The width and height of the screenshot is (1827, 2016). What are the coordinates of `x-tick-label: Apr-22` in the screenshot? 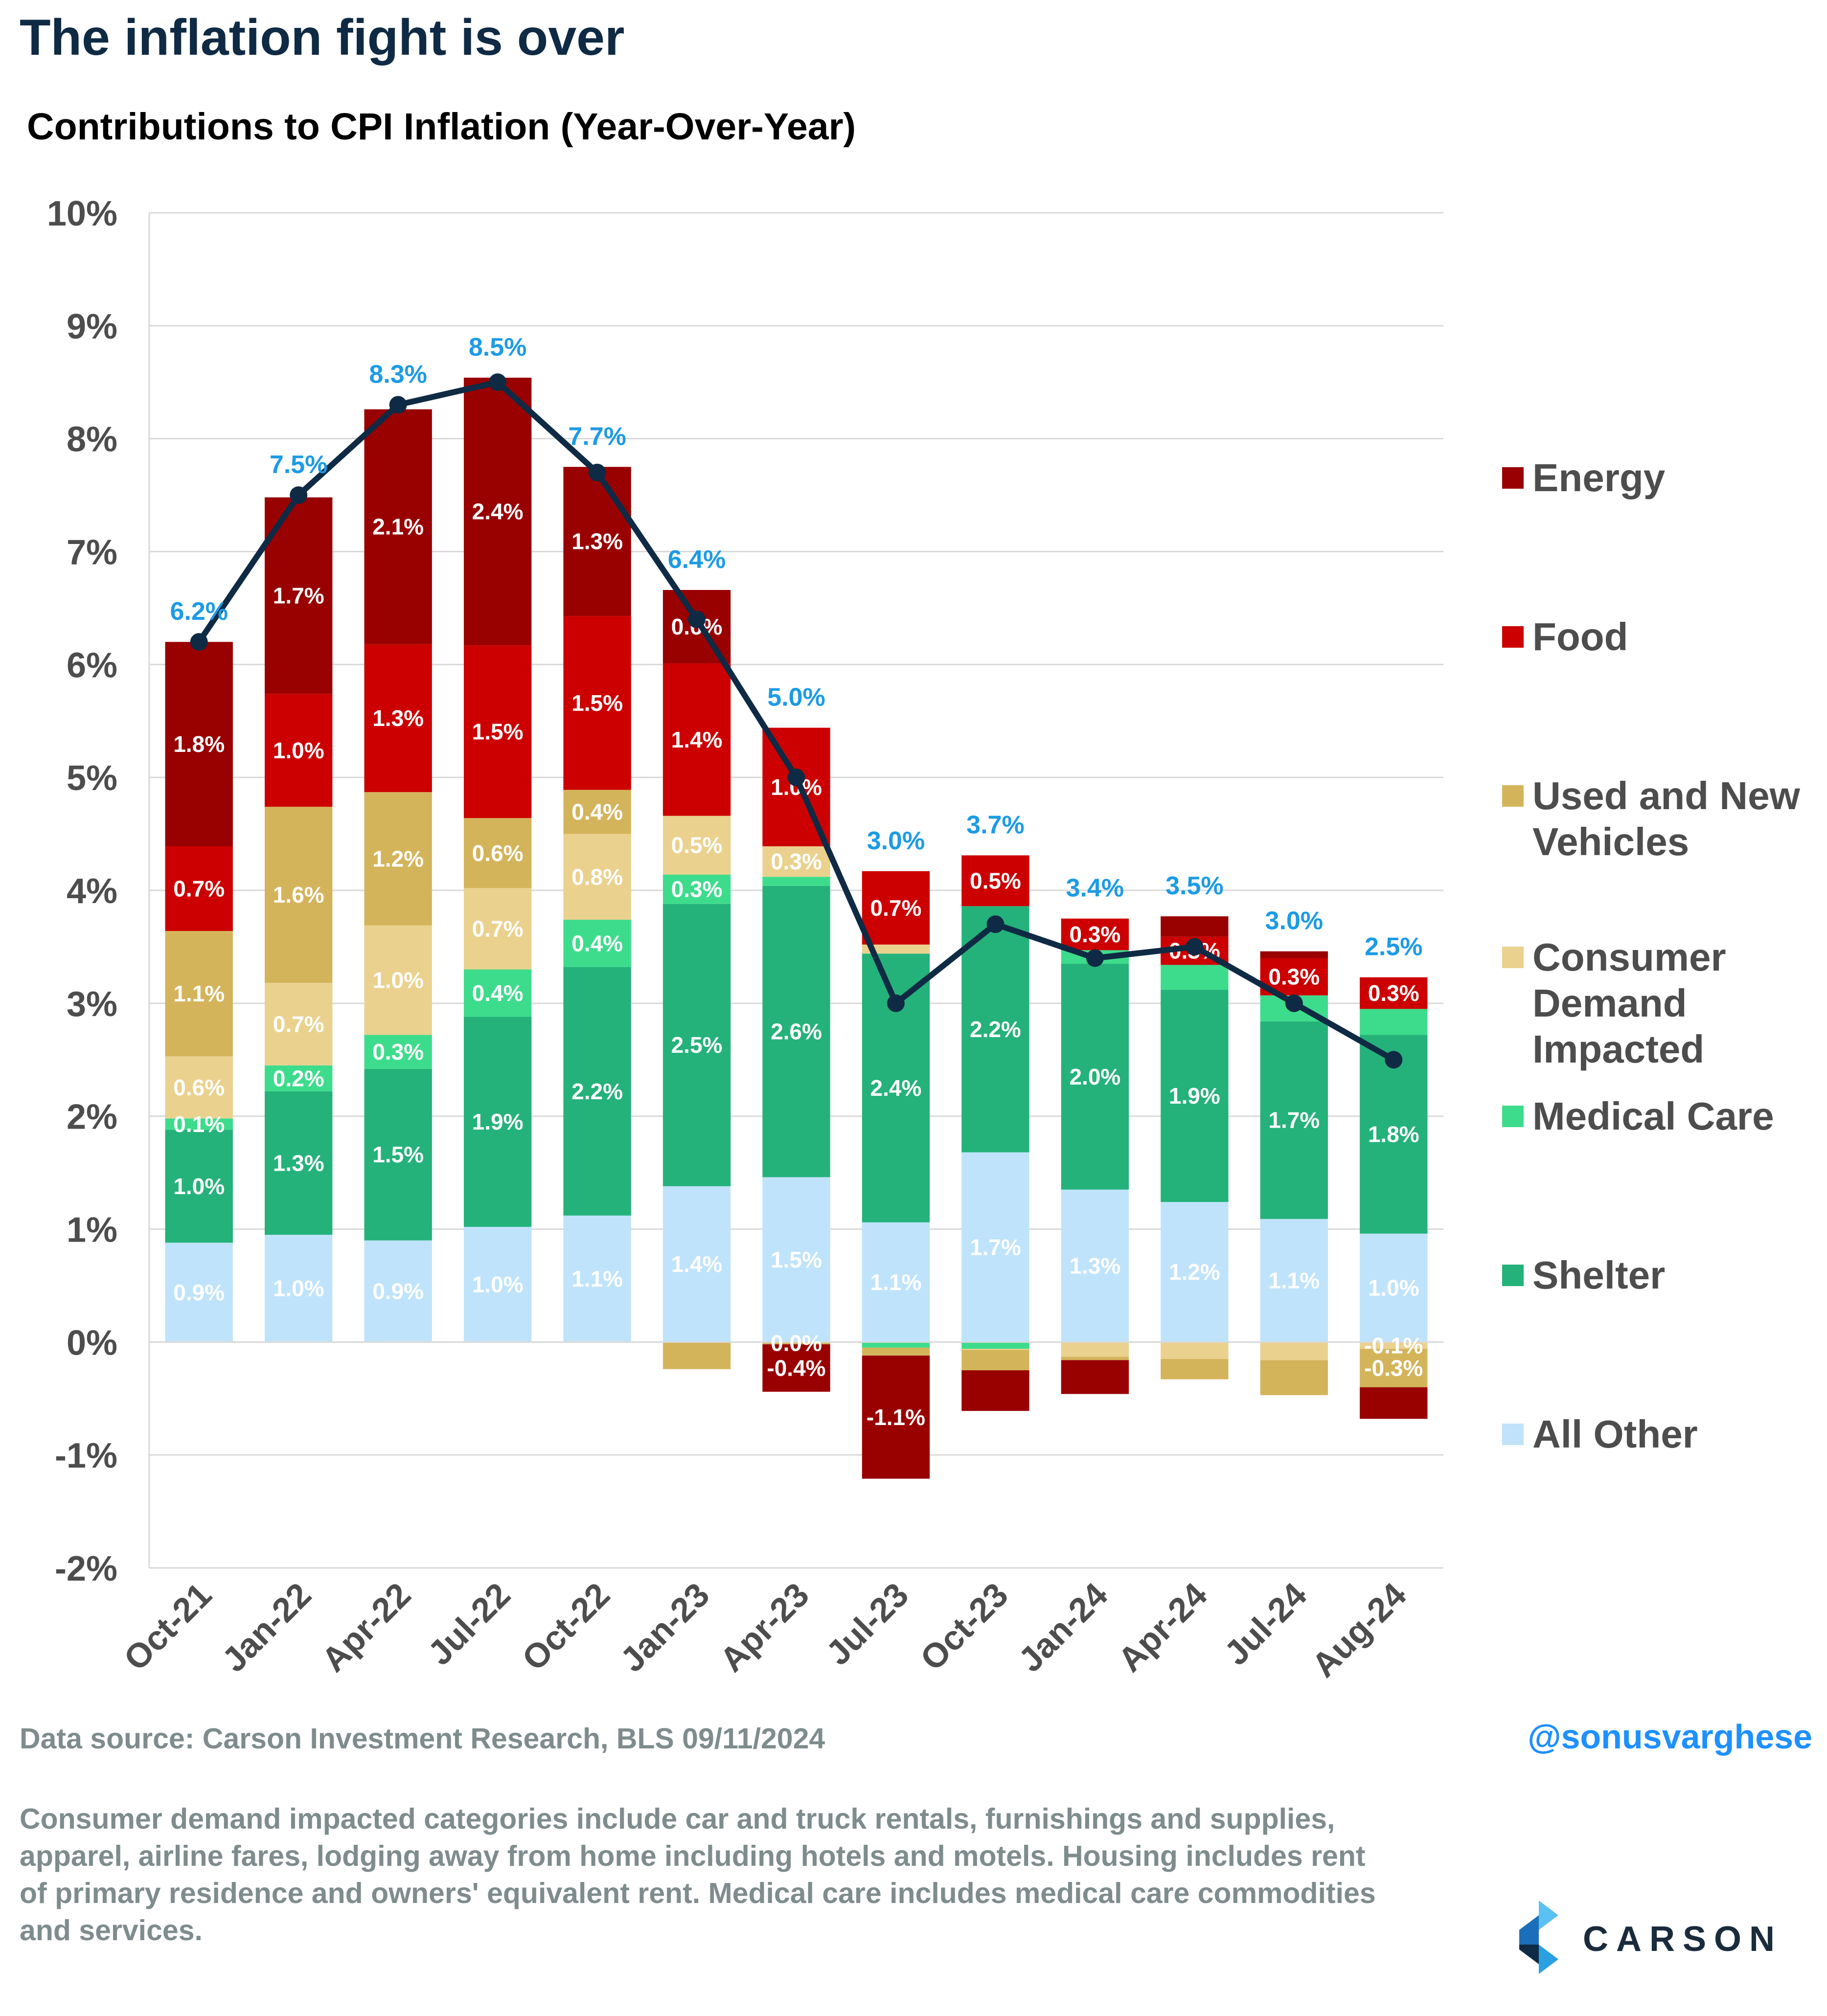 It's located at (366, 1627).